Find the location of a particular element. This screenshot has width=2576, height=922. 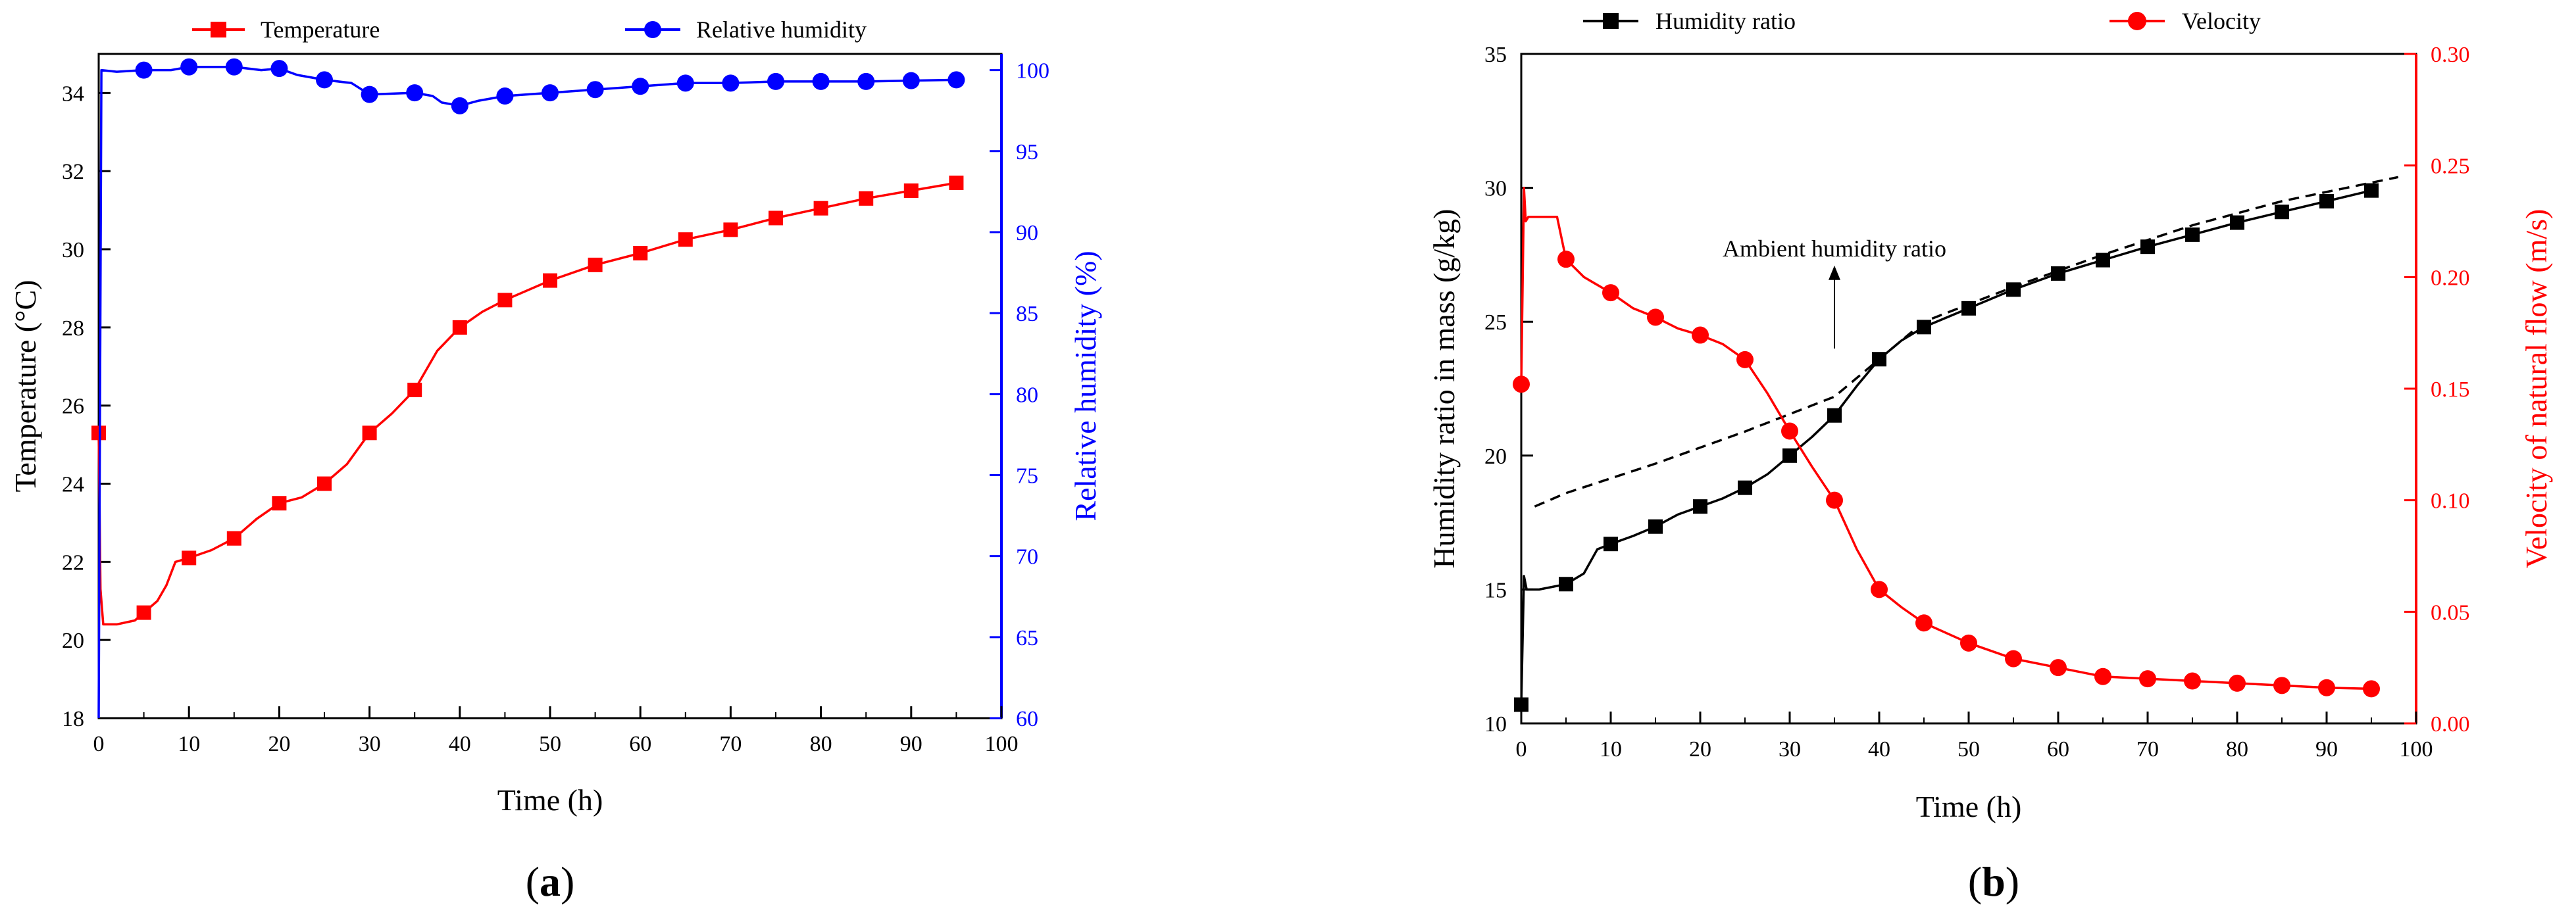

x-tick-label: 50 is located at coordinates (1968, 749).